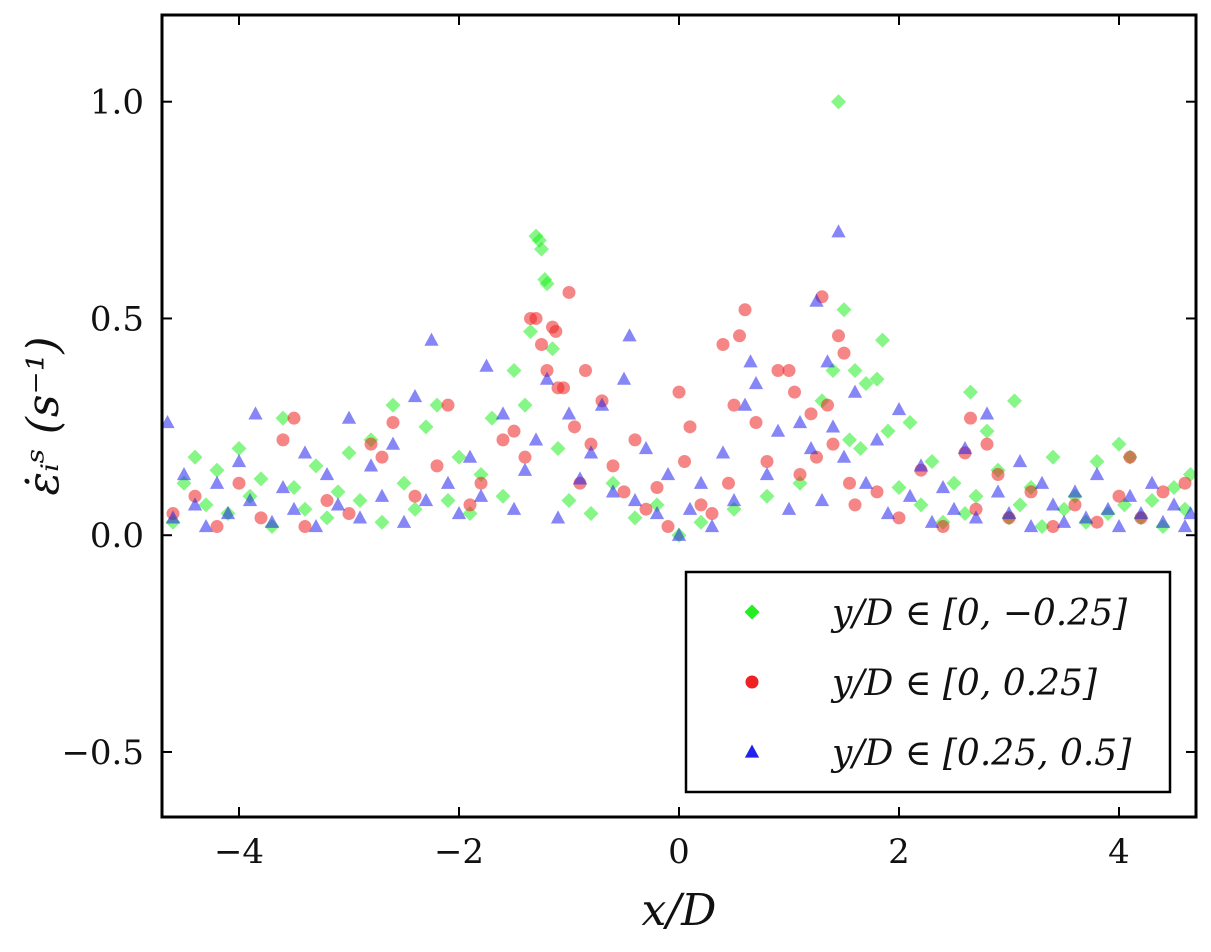 The image size is (1211, 952). Describe the element at coordinates (459, 852) in the screenshot. I see `x-tick-label: −2` at that location.